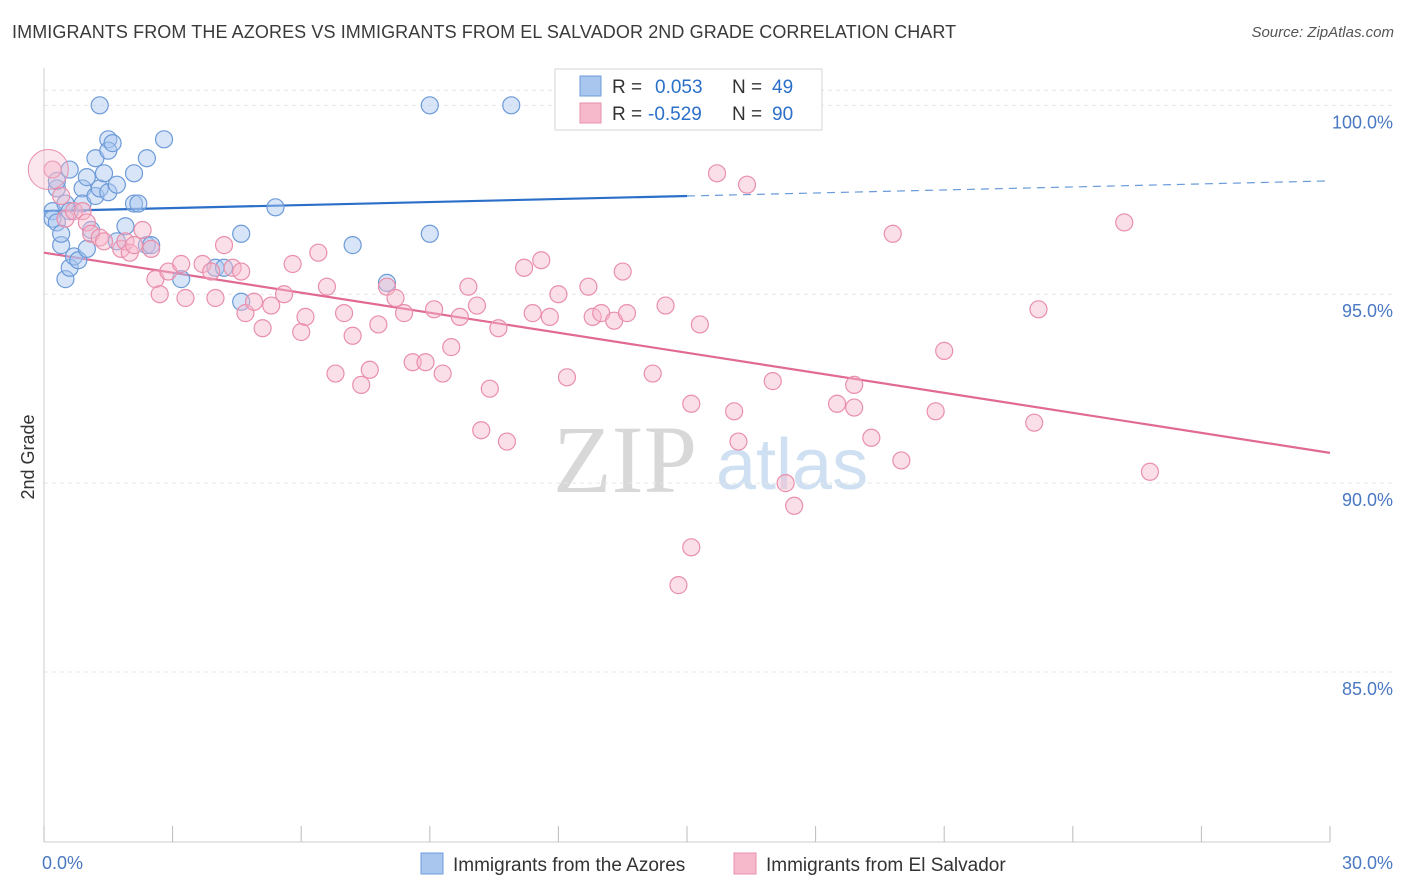 The image size is (1406, 892). Describe the element at coordinates (590, 86) in the screenshot. I see `legend-swatch-blue` at that location.